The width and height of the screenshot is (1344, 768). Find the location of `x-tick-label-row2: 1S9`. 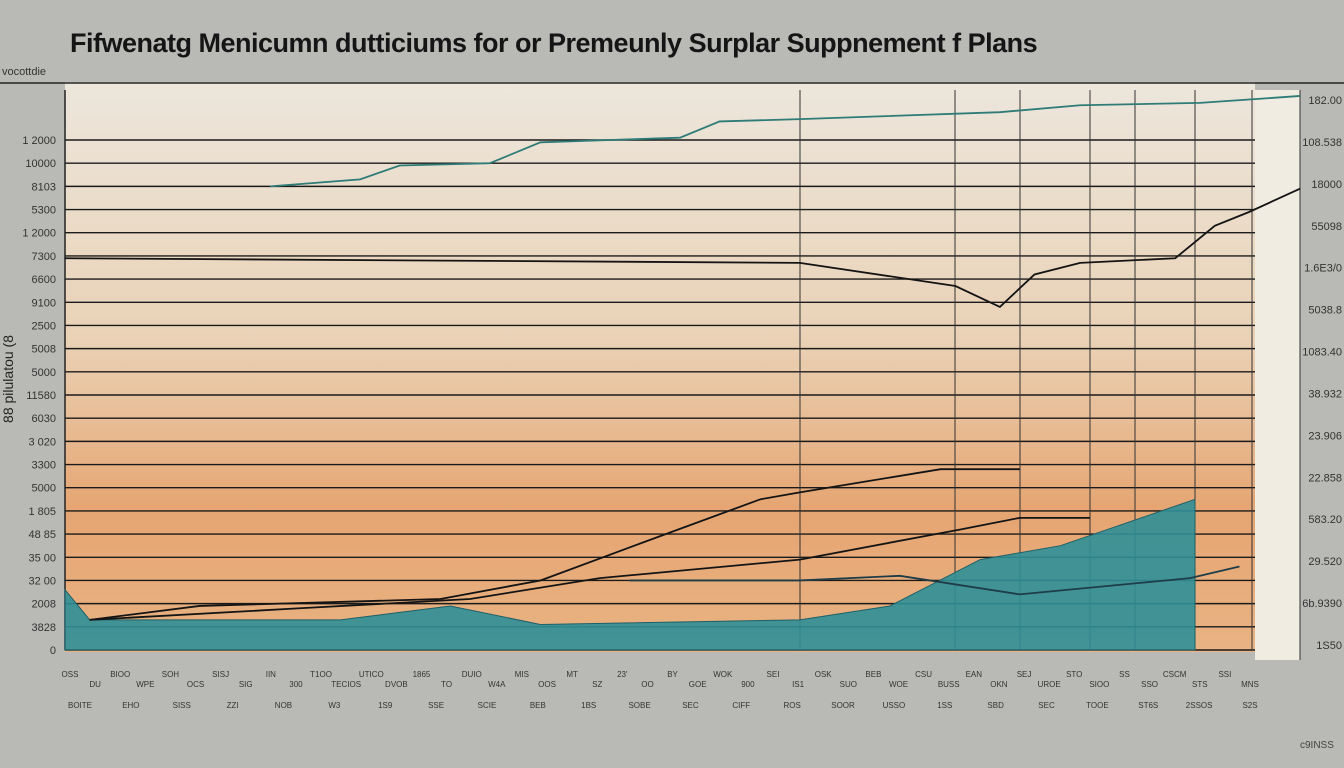

x-tick-label-row2: 1S9 is located at coordinates (385, 705).